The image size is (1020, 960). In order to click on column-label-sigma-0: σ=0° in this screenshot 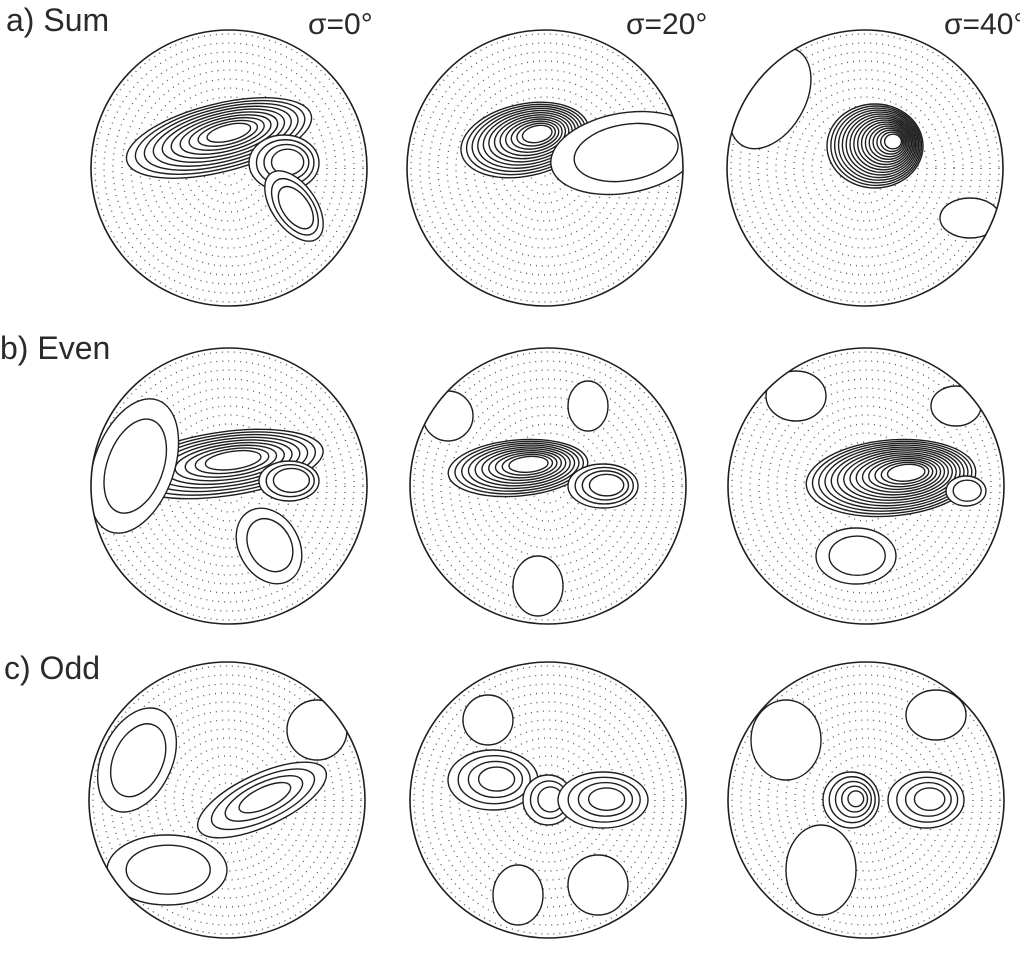, I will do `click(340, 24)`.